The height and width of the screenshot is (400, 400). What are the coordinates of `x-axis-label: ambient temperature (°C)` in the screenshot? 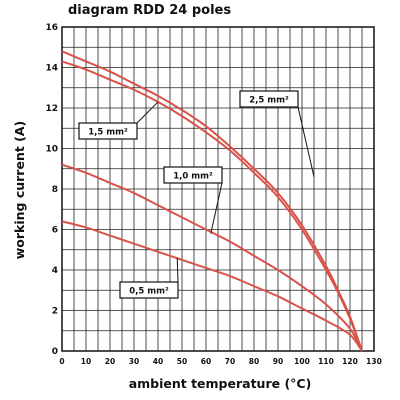 It's located at (220, 383).